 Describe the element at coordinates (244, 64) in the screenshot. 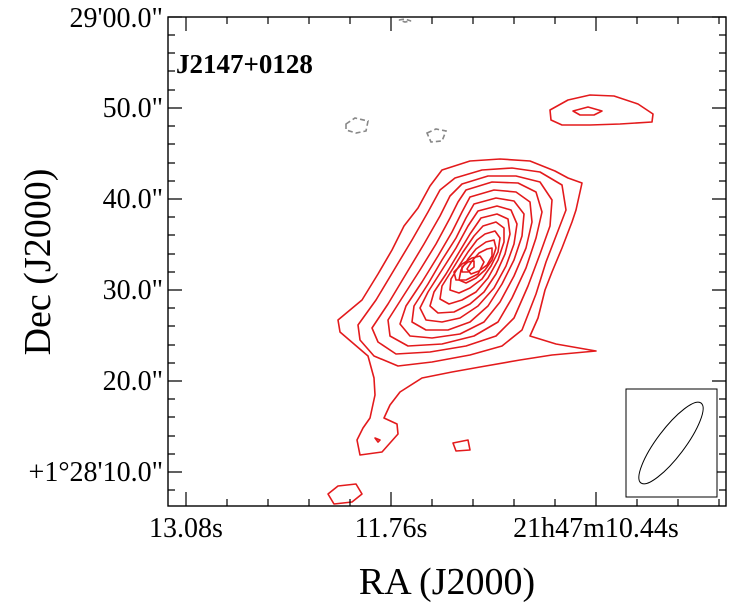

I see `source-label: J2147+0128` at that location.